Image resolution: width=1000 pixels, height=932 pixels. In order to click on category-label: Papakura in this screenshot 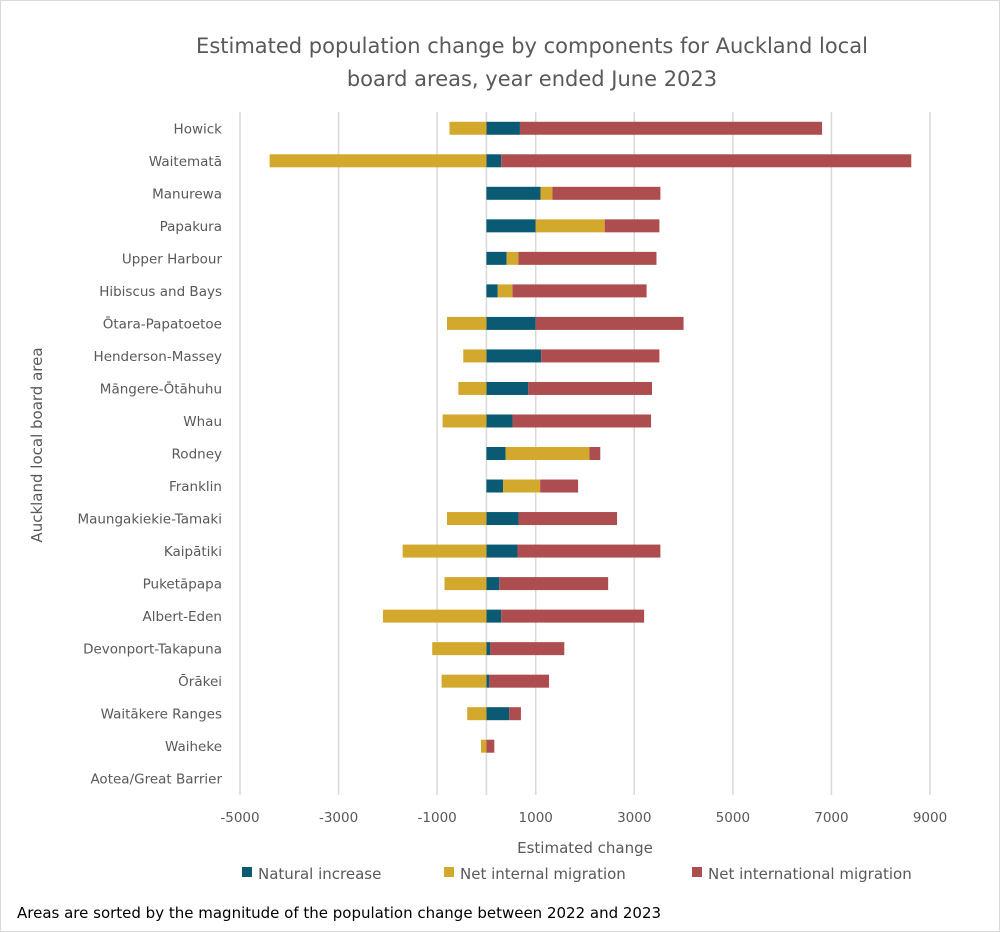, I will do `click(191, 227)`.